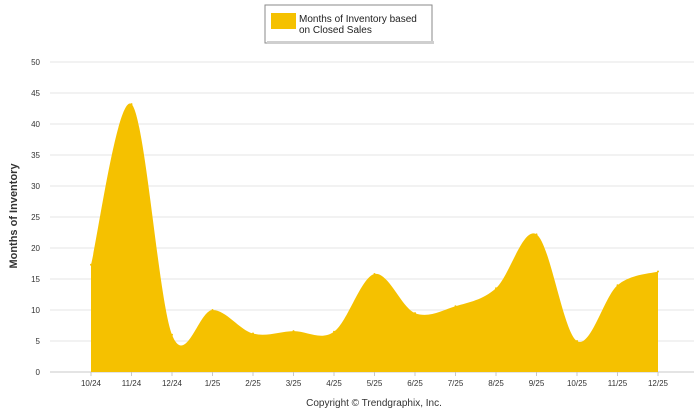 The width and height of the screenshot is (694, 411). What do you see at coordinates (496, 383) in the screenshot?
I see `x-tick-label: 8/25` at bounding box center [496, 383].